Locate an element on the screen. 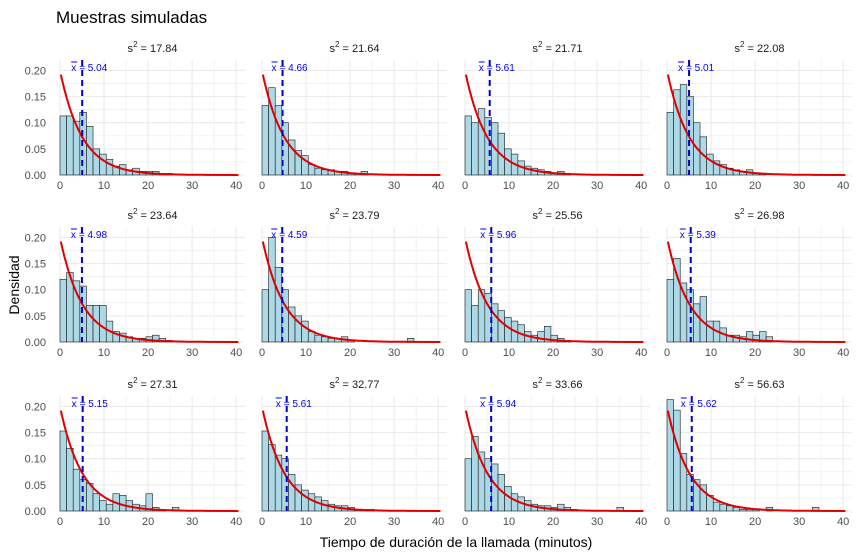 The height and width of the screenshot is (557, 865). facet-panel: s2 = 33.66 x = 5.94 0 10 20 30 40 is located at coordinates (556, 452).